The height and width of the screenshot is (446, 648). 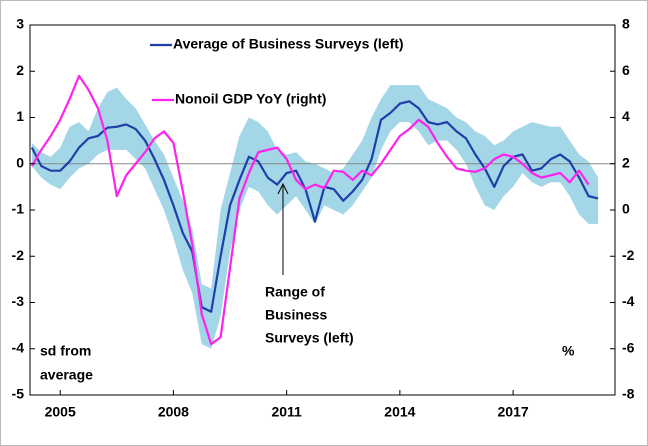 I want to click on annotation: Range of, so click(x=295, y=292).